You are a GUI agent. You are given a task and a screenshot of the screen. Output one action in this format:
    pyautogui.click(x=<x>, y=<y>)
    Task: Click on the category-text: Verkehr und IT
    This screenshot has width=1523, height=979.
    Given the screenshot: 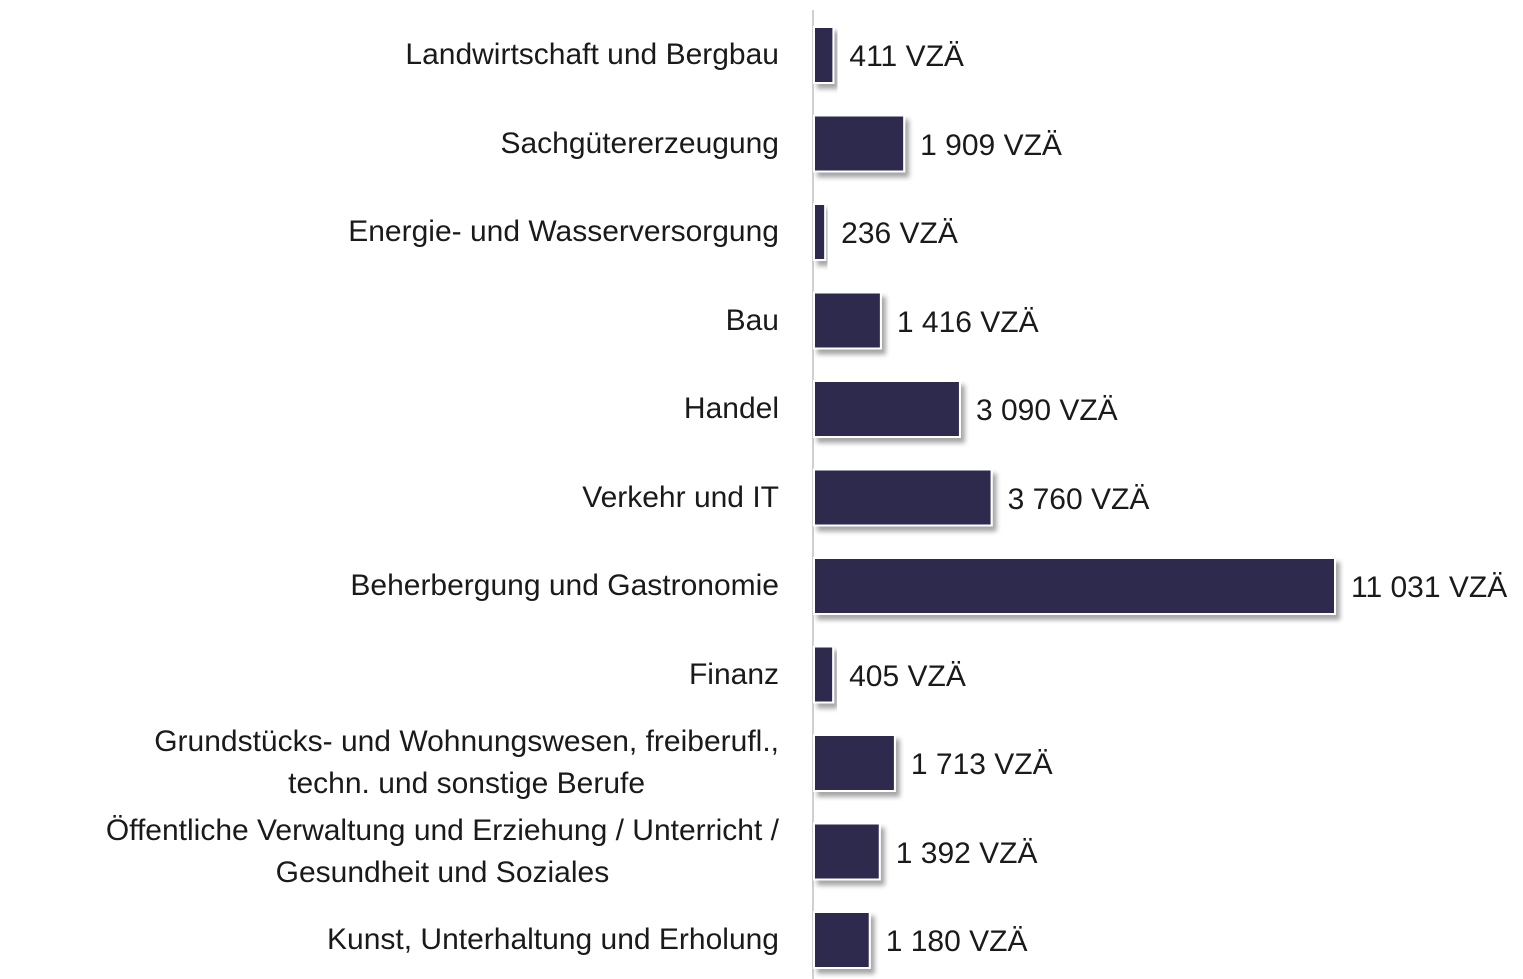 What is the action you would take?
    pyautogui.click(x=680, y=497)
    